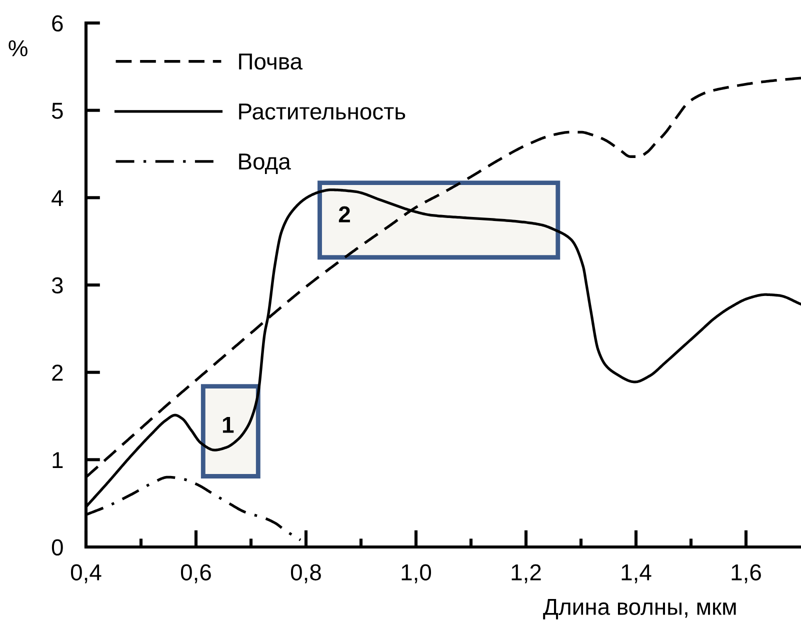 The width and height of the screenshot is (801, 627). Describe the element at coordinates (265, 164) in the screenshot. I see `legend-label: Вода` at that location.